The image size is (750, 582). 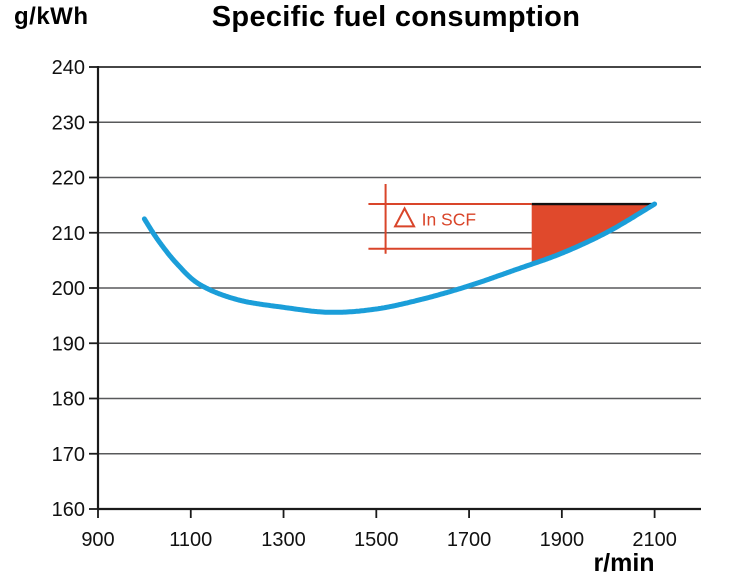 I want to click on y-tick-label: 210, so click(x=68, y=234).